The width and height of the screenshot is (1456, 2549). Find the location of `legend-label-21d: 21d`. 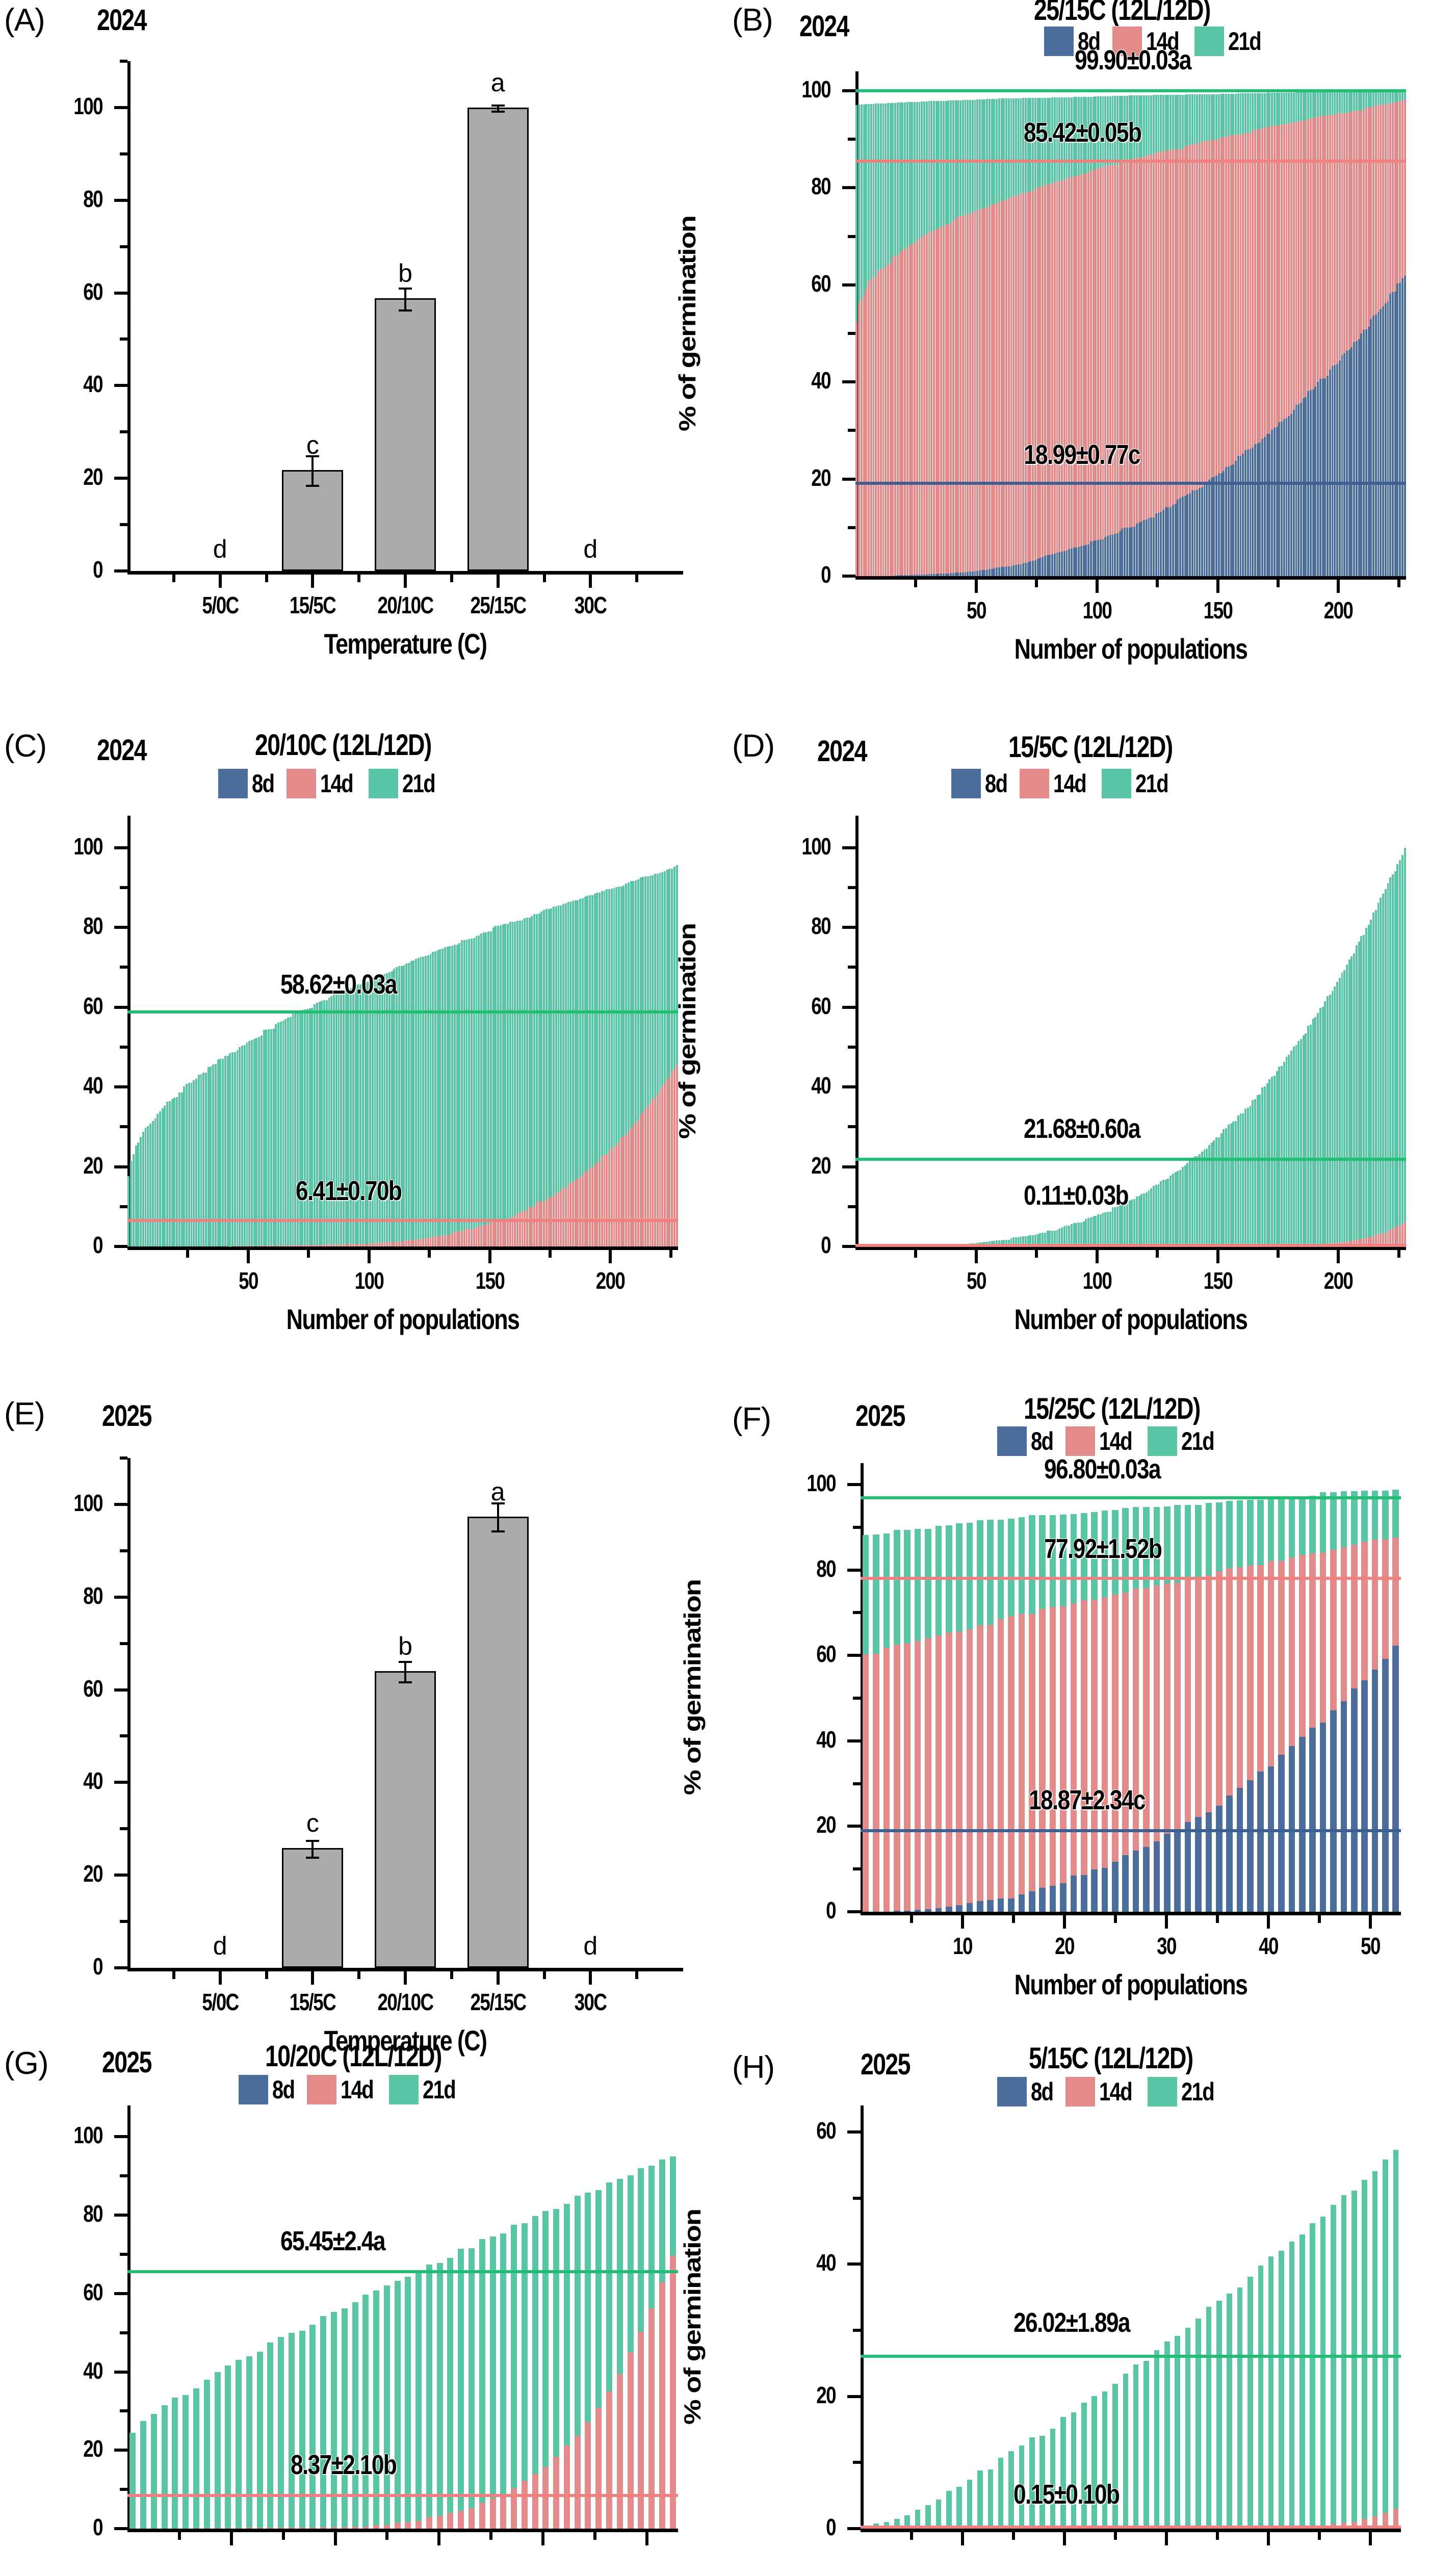

legend-label-21d: 21d is located at coordinates (1198, 2091).